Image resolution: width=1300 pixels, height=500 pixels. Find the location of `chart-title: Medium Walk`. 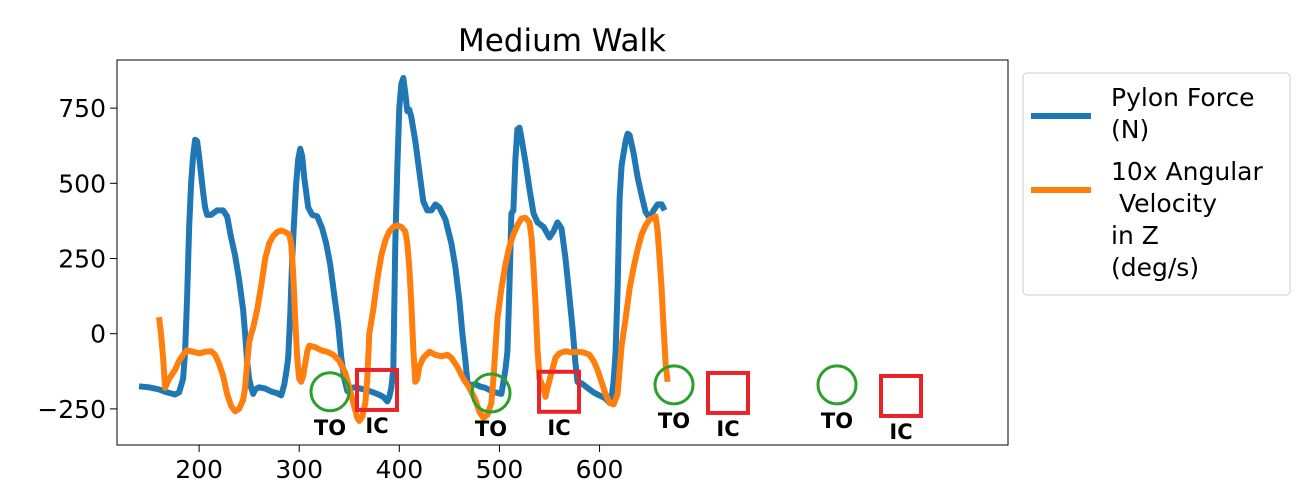

chart-title: Medium Walk is located at coordinates (562, 41).